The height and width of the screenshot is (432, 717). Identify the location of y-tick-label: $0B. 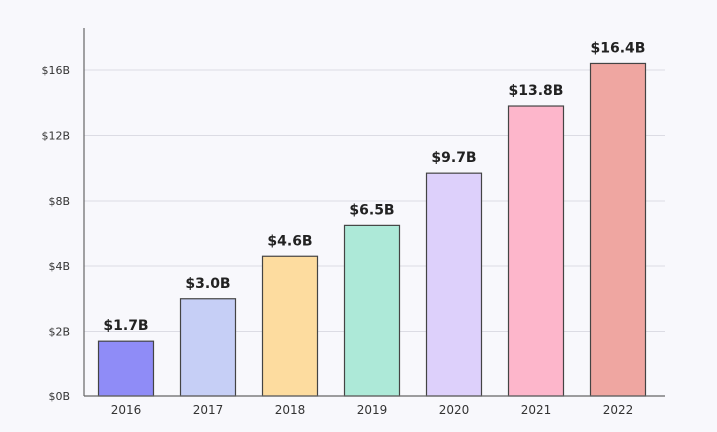
(59, 396).